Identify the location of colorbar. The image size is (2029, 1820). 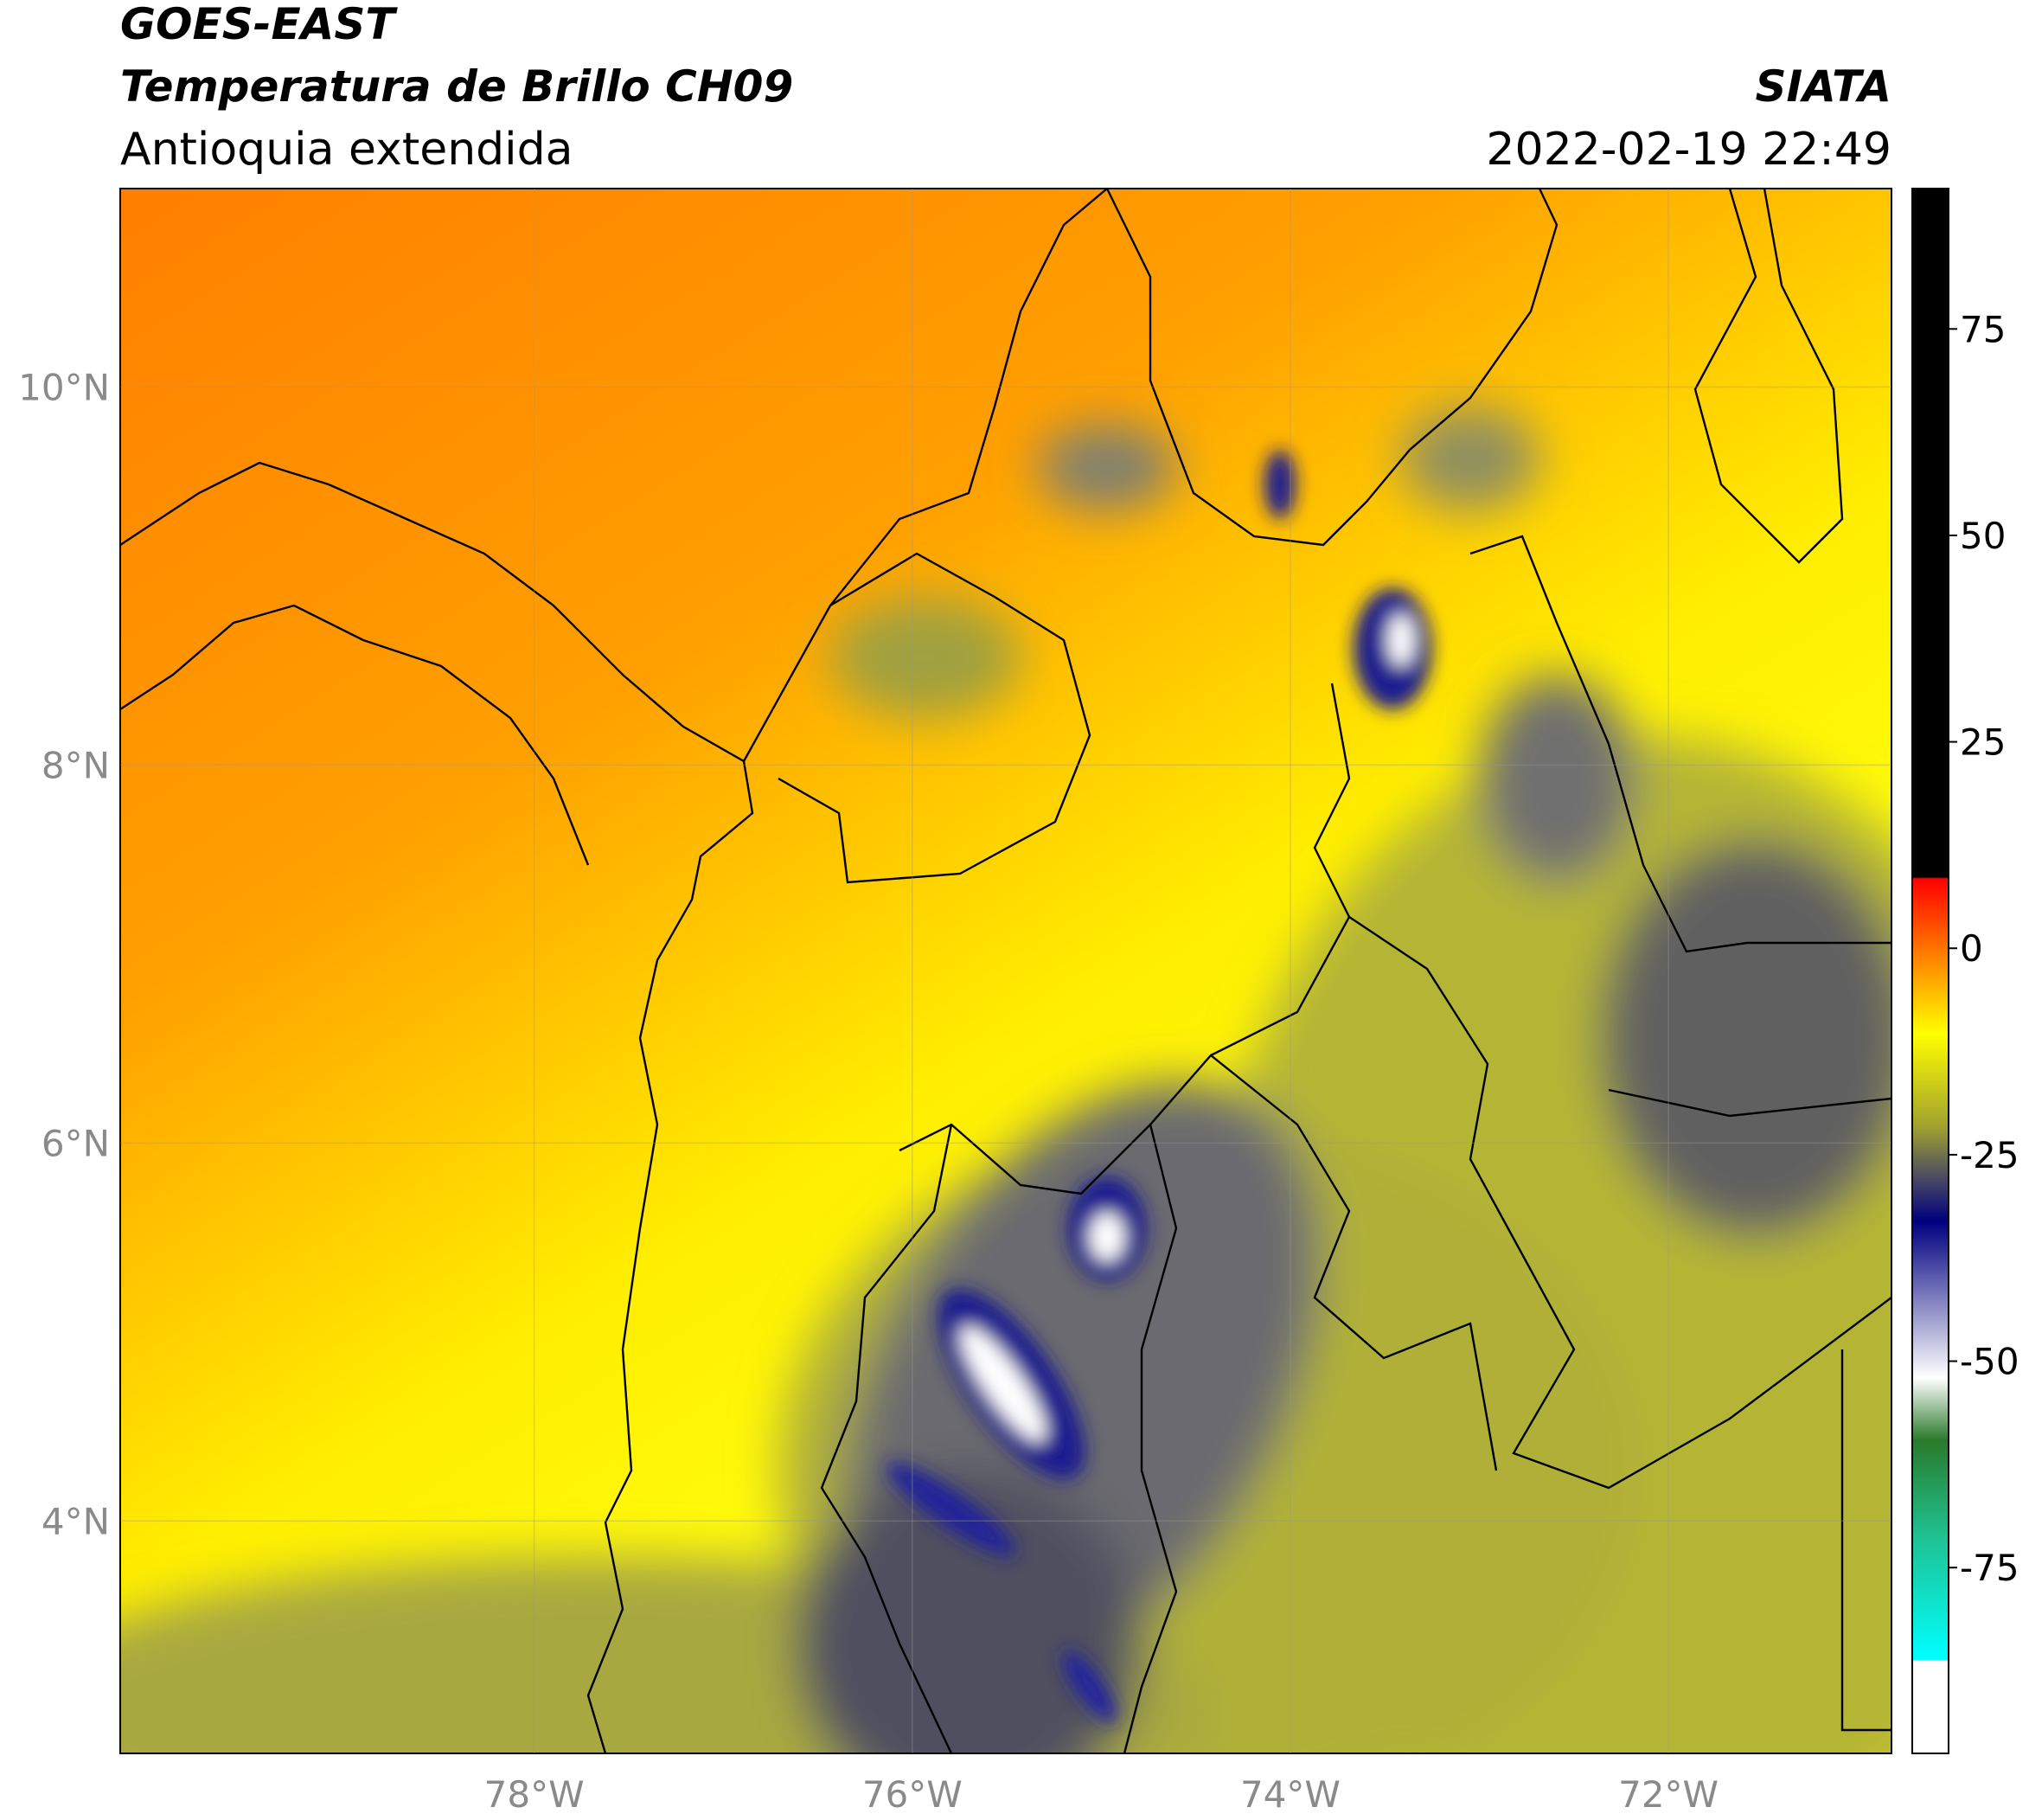
(1930, 971).